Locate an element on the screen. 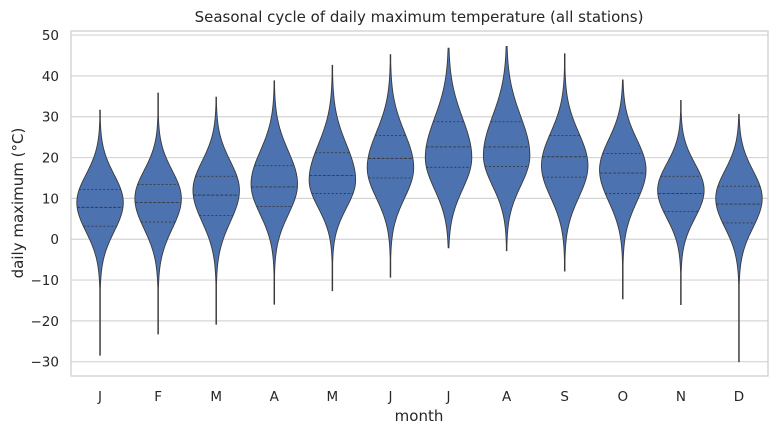 This screenshot has width=778, height=434. y-tick-label: 0 is located at coordinates (54, 240).